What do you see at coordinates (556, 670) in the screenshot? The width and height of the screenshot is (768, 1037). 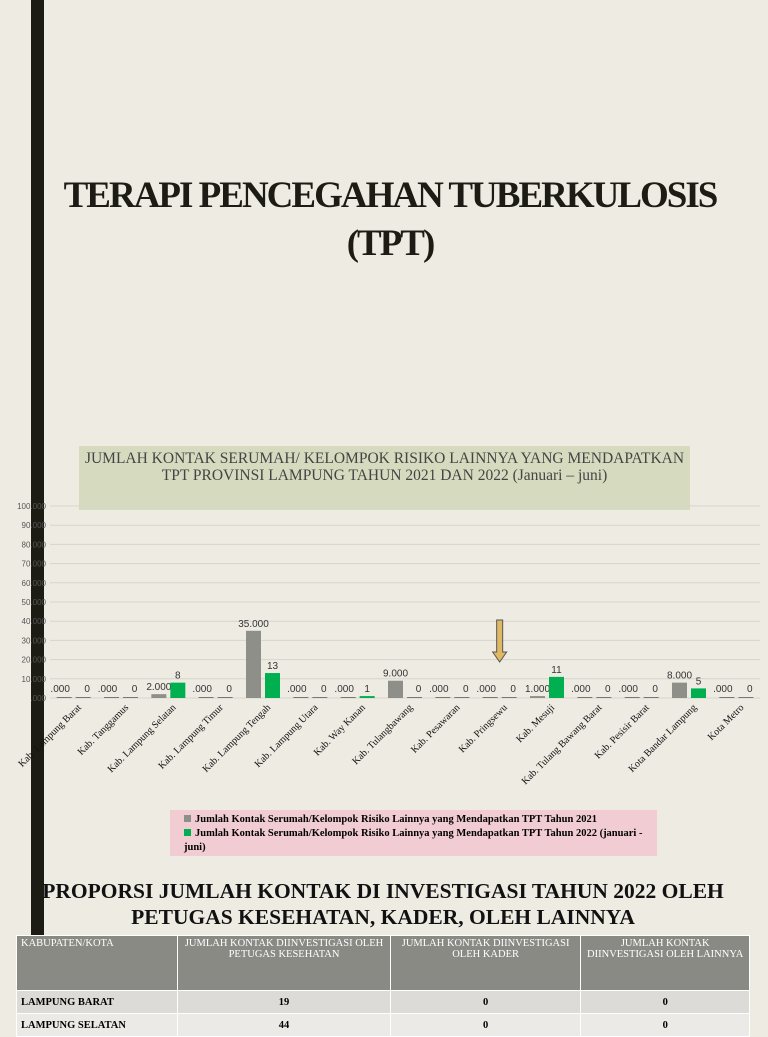 I see `data-label: 11` at bounding box center [556, 670].